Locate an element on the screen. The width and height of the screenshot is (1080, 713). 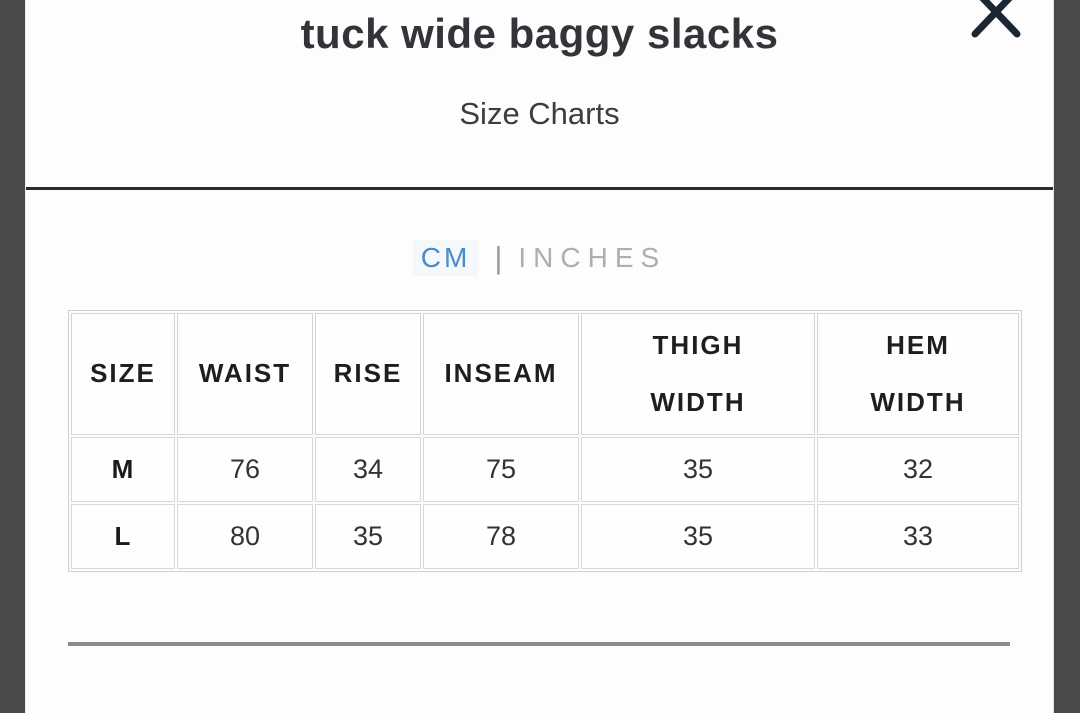
unit-toggle: CM | INCHES is located at coordinates (539, 258).